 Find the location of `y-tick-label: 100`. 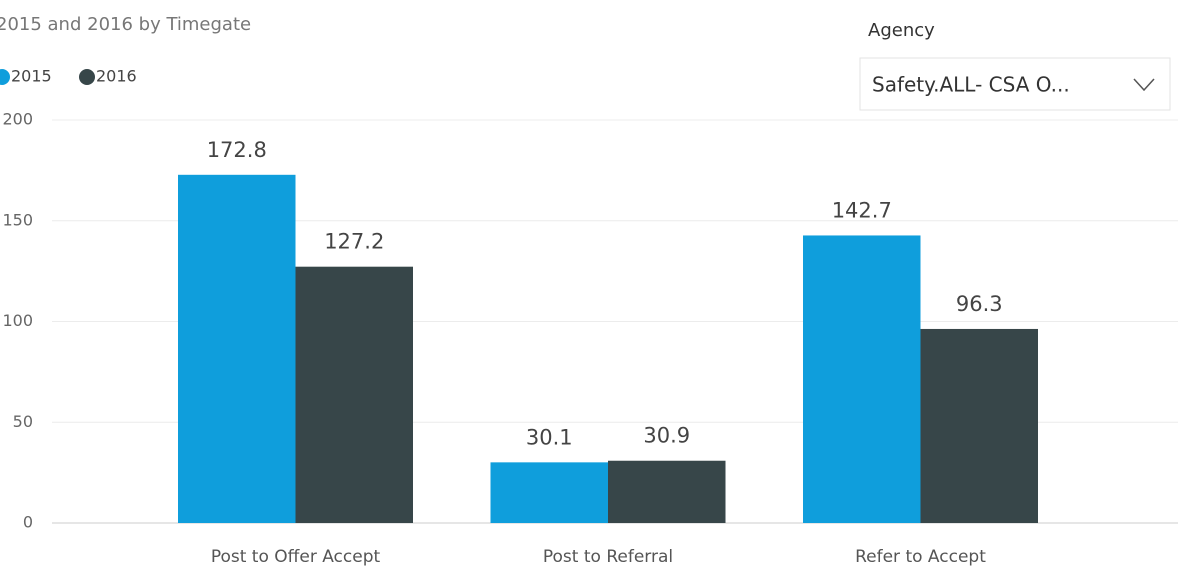

y-tick-label: 100 is located at coordinates (17, 320).